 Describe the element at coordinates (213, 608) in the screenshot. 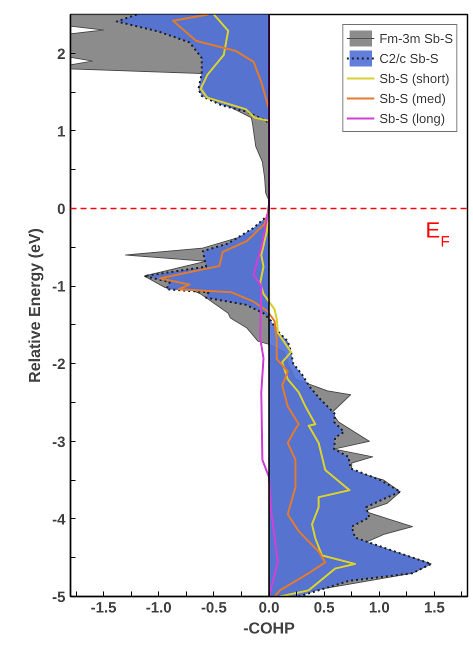

I see `x-tick-label: -0.5` at that location.